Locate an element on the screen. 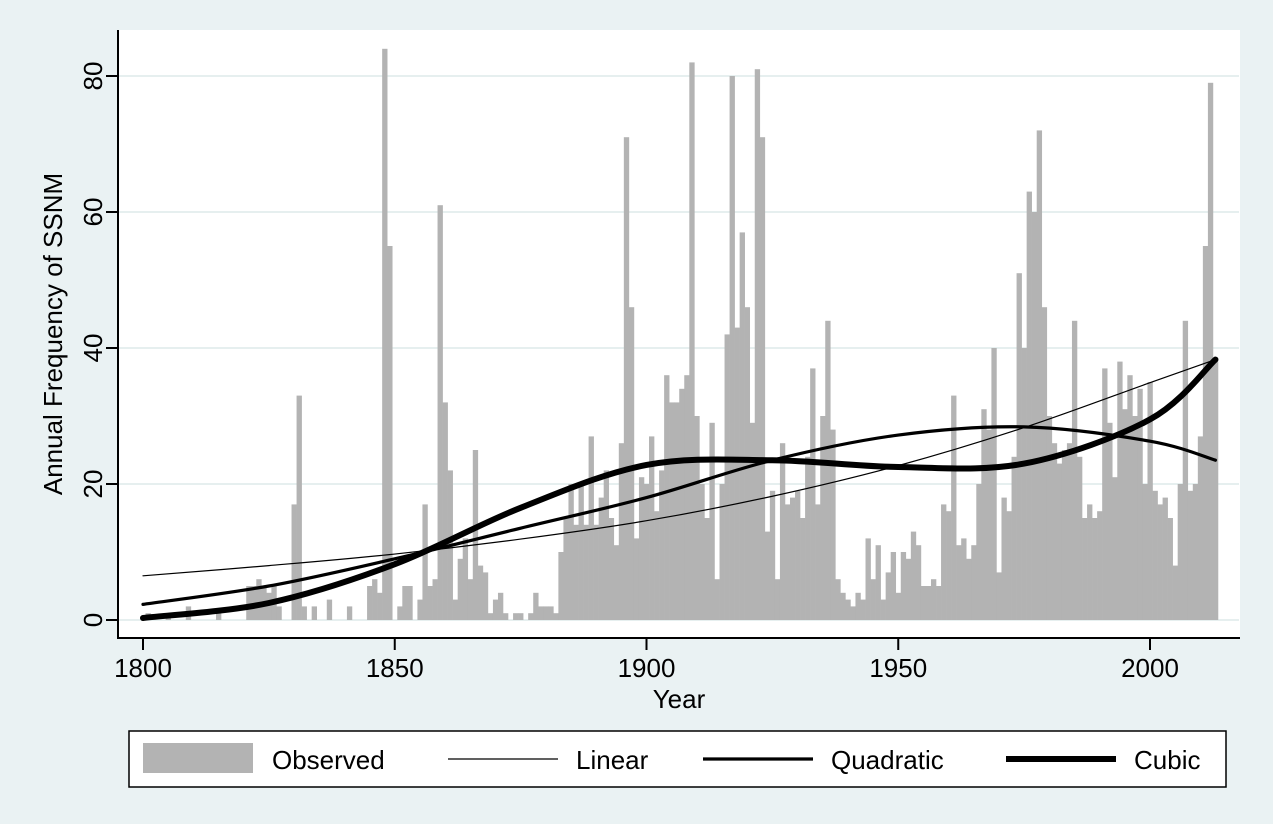 Image resolution: width=1273 pixels, height=824 pixels. legend-label-cubic: Cubic is located at coordinates (1167, 760).